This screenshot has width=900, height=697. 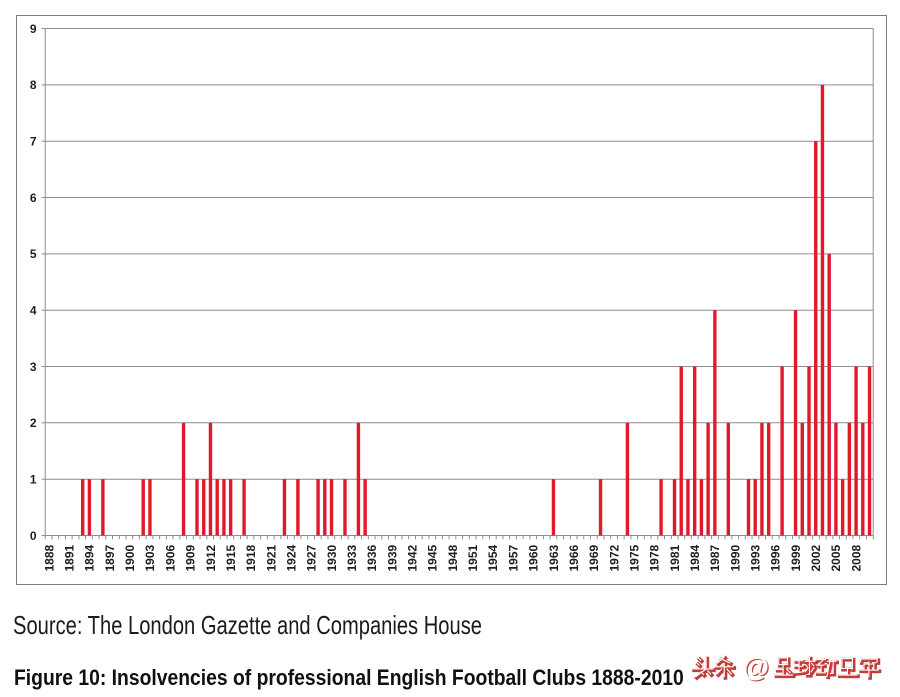 What do you see at coordinates (493, 557) in the screenshot?
I see `svg-text: 1954` at bounding box center [493, 557].